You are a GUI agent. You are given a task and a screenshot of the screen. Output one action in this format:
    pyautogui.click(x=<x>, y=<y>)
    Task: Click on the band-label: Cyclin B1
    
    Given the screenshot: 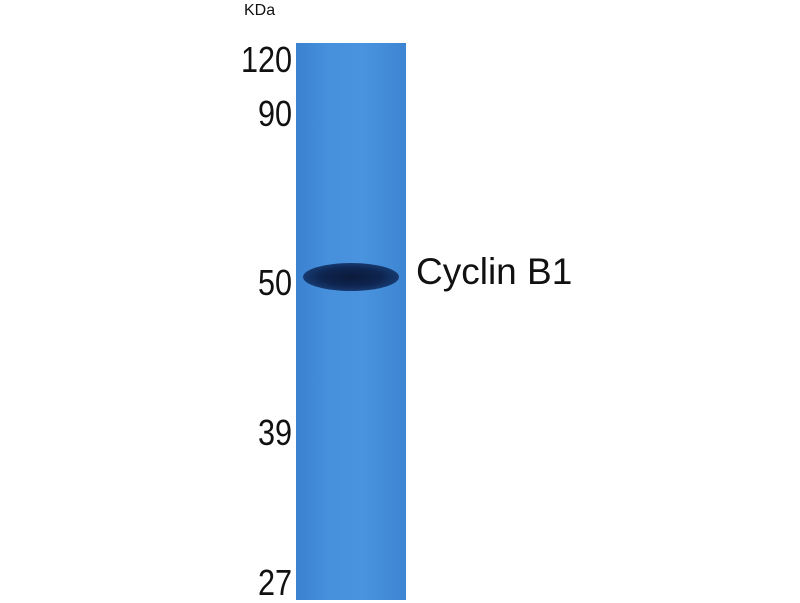 What is the action you would take?
    pyautogui.click(x=494, y=271)
    